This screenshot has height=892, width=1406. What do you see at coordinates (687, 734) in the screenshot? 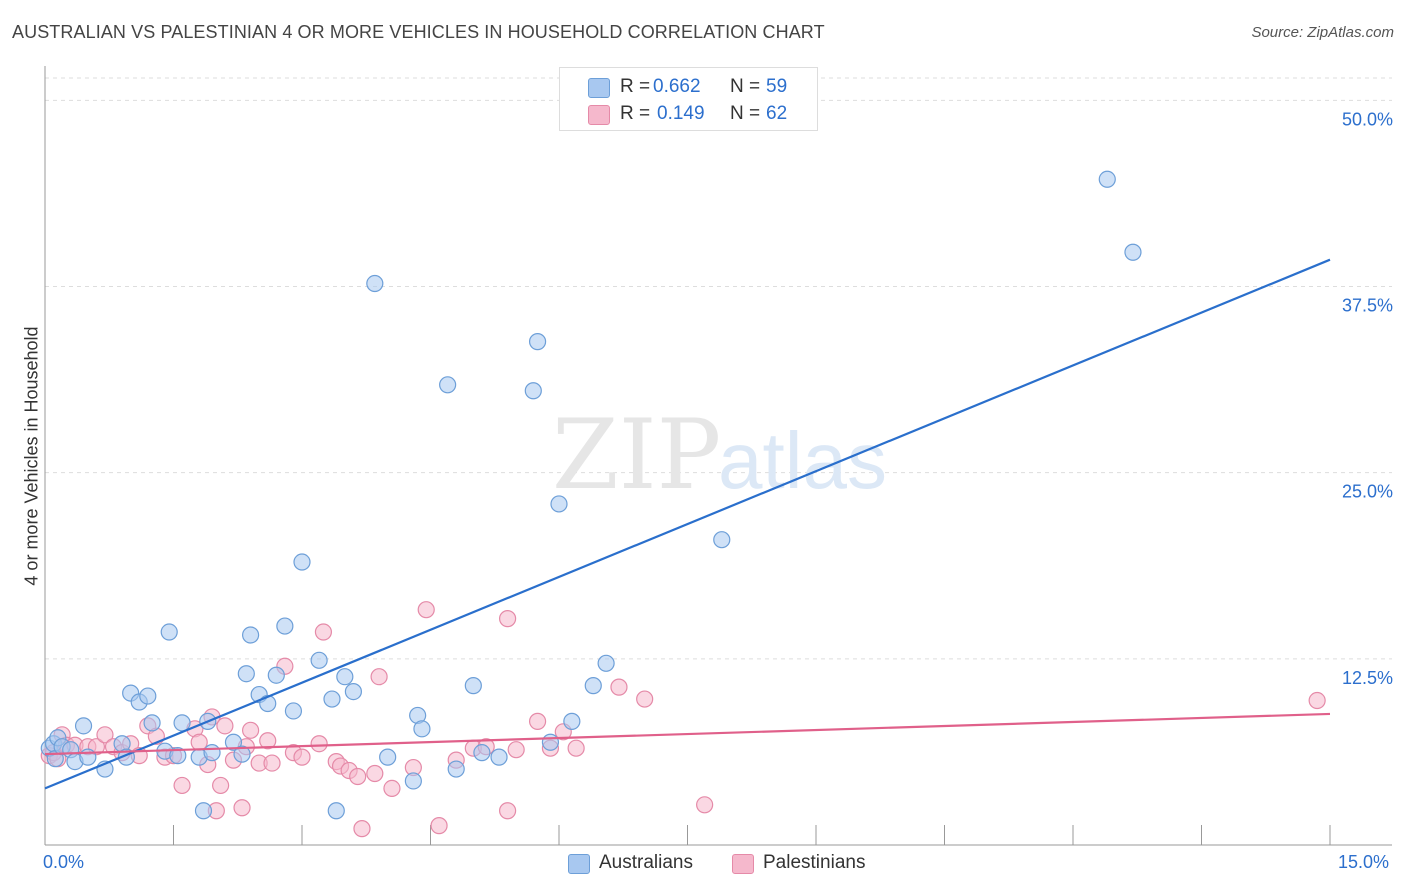
I see `palestinians-trend-line` at bounding box center [687, 734].